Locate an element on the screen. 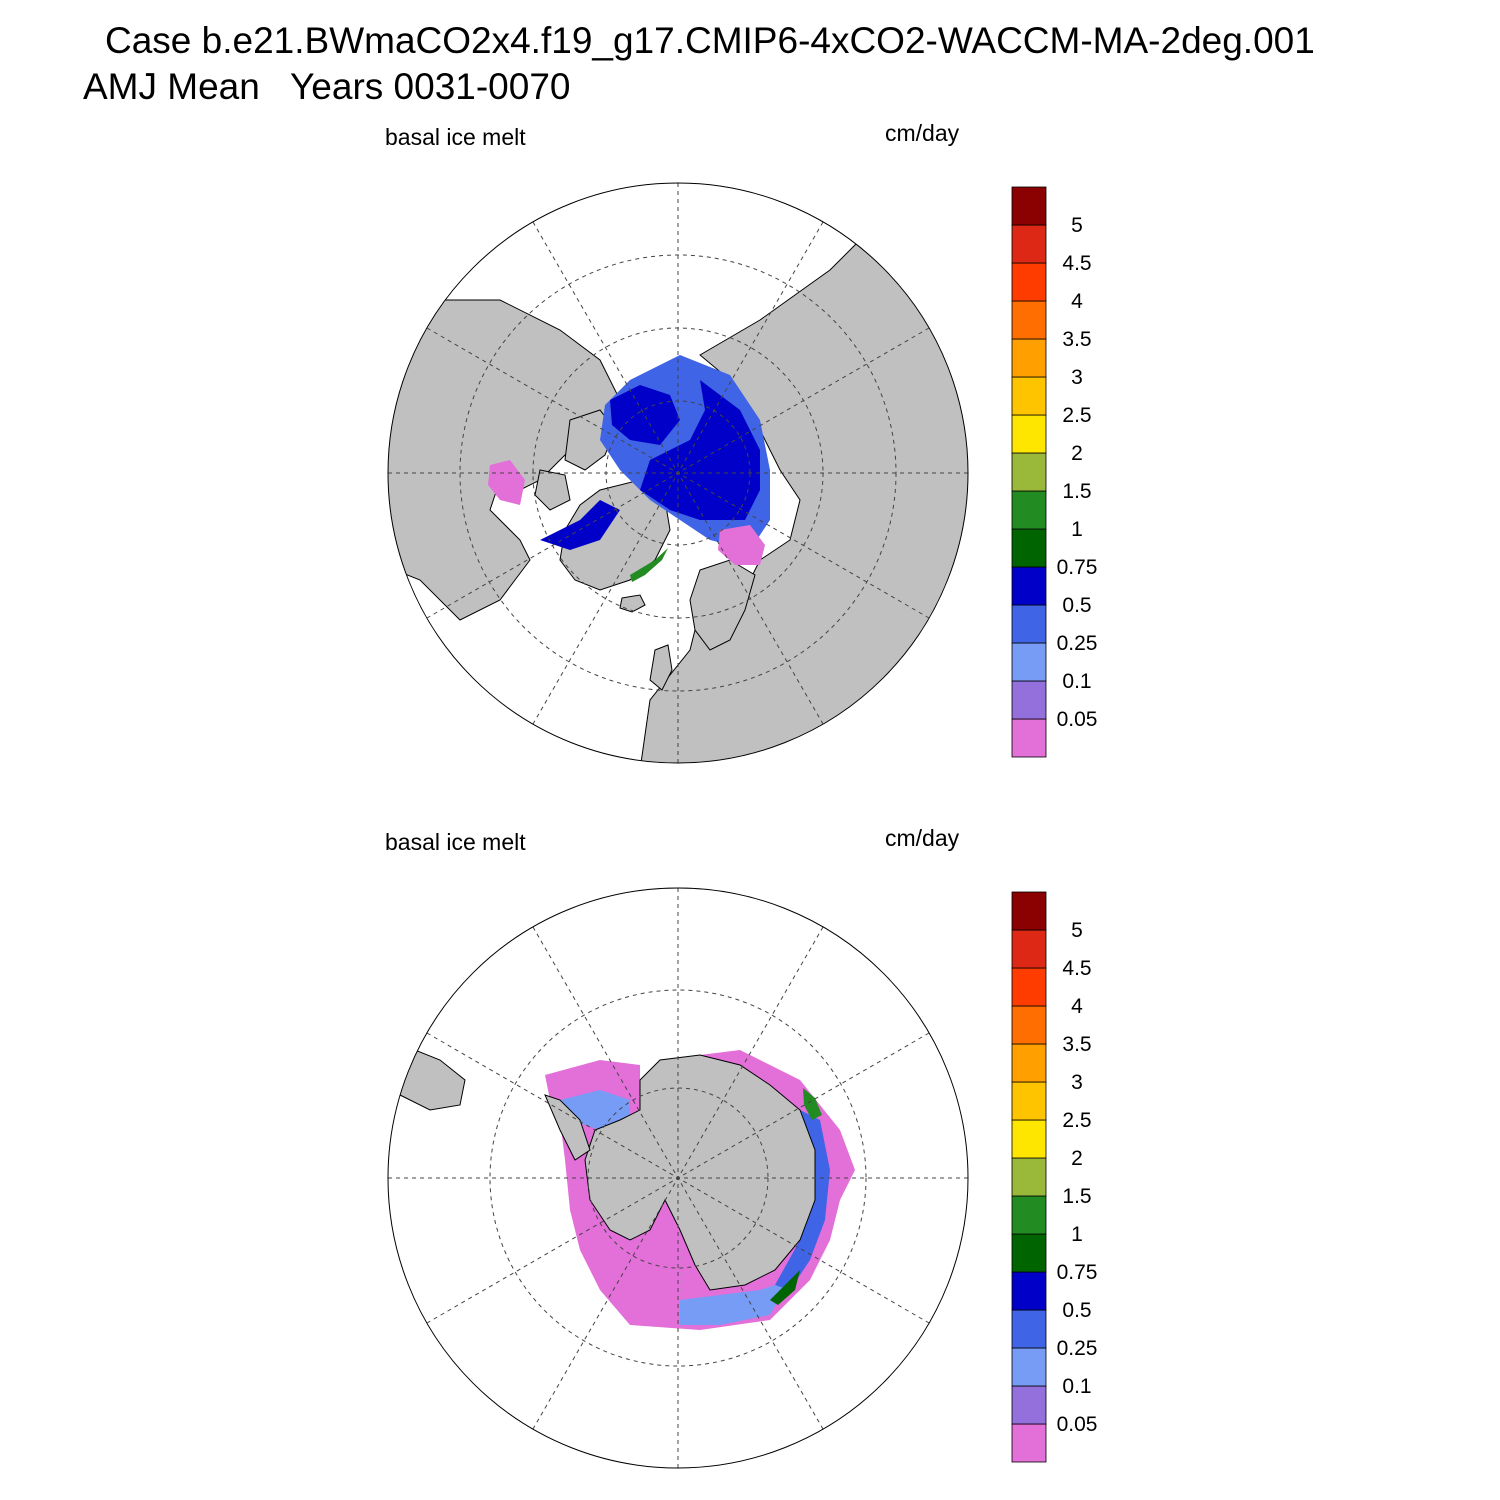 This screenshot has height=1500, width=1500. north-colorbar-tick-label: 4.5 is located at coordinates (1076, 263).